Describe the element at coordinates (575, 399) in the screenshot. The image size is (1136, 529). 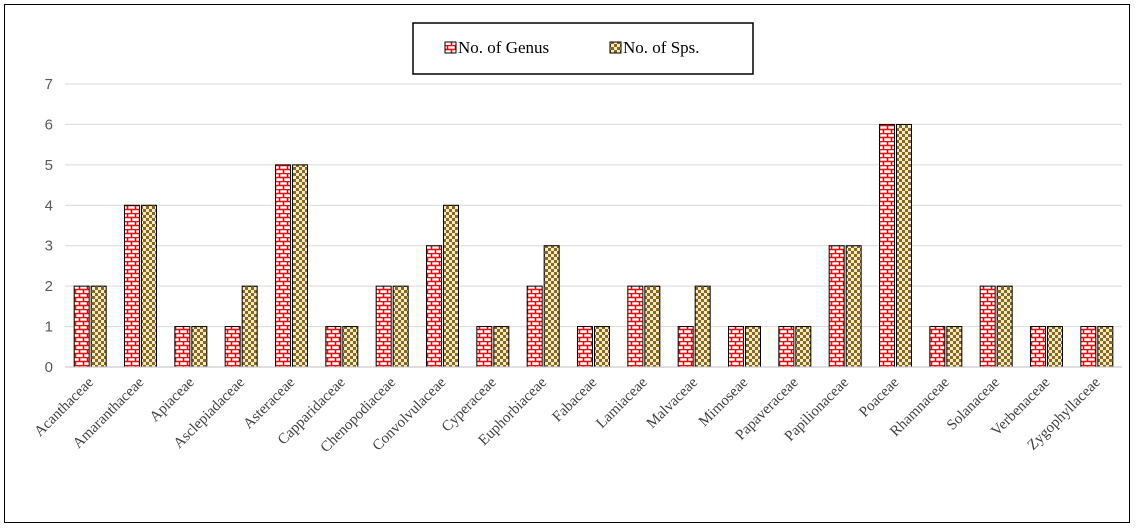
I see `x-category-label: Fabaceae` at that location.